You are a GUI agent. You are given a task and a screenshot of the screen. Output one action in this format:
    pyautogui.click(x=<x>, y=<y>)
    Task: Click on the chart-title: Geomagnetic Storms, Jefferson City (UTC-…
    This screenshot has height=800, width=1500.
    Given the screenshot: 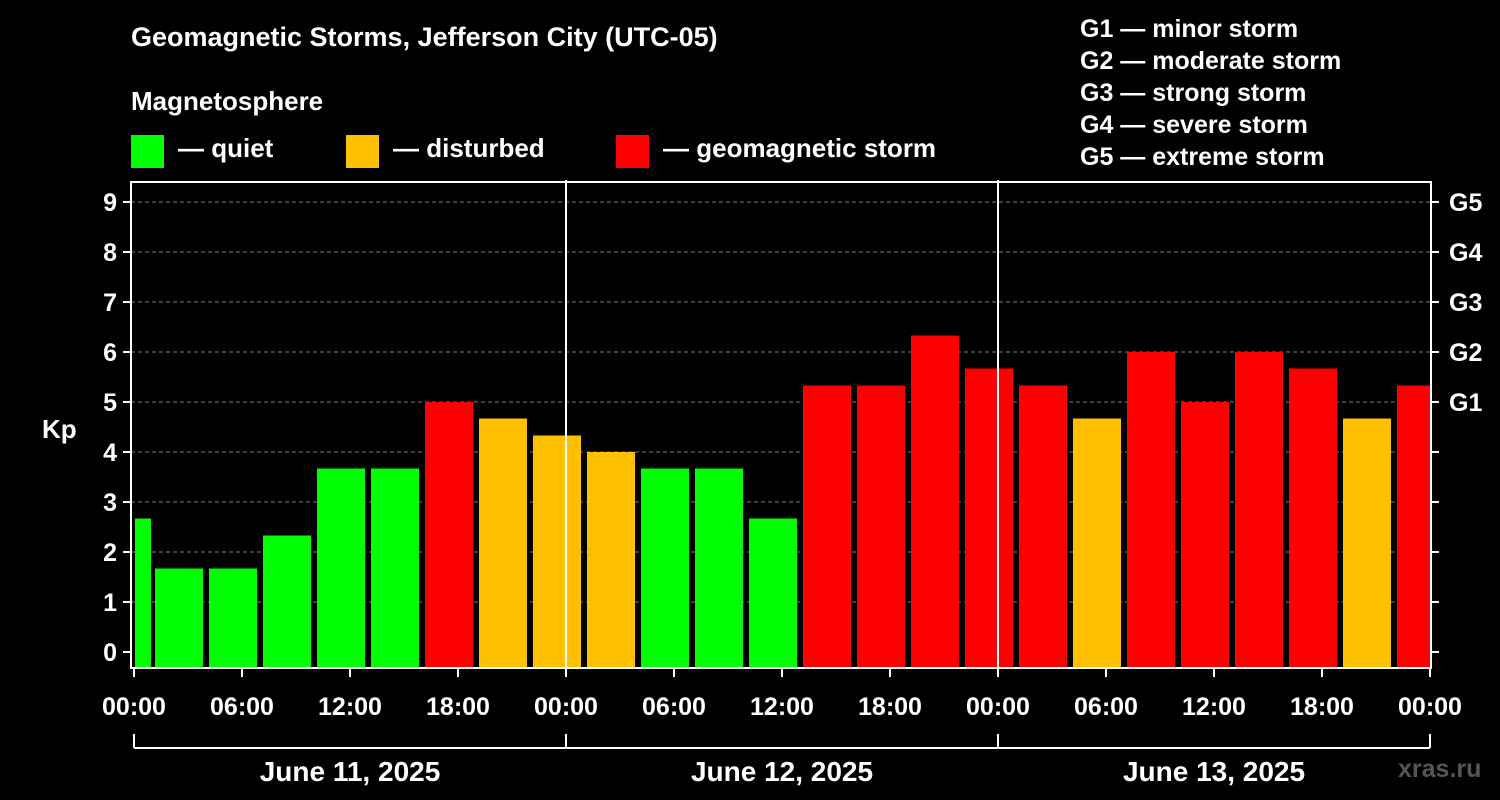 What is the action you would take?
    pyautogui.click(x=424, y=37)
    